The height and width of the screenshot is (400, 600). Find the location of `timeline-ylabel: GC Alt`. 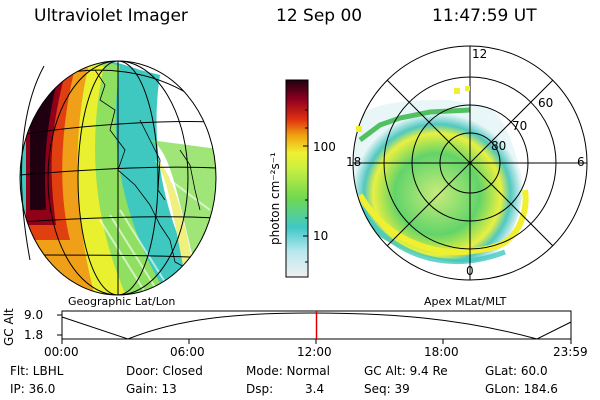

timeline-ylabel: GC Alt is located at coordinates (9, 327).